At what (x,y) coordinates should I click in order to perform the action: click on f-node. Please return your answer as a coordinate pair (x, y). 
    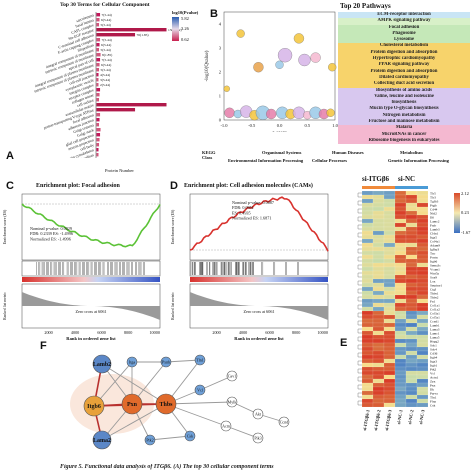
    Looking at the image, I should click on (232, 402).